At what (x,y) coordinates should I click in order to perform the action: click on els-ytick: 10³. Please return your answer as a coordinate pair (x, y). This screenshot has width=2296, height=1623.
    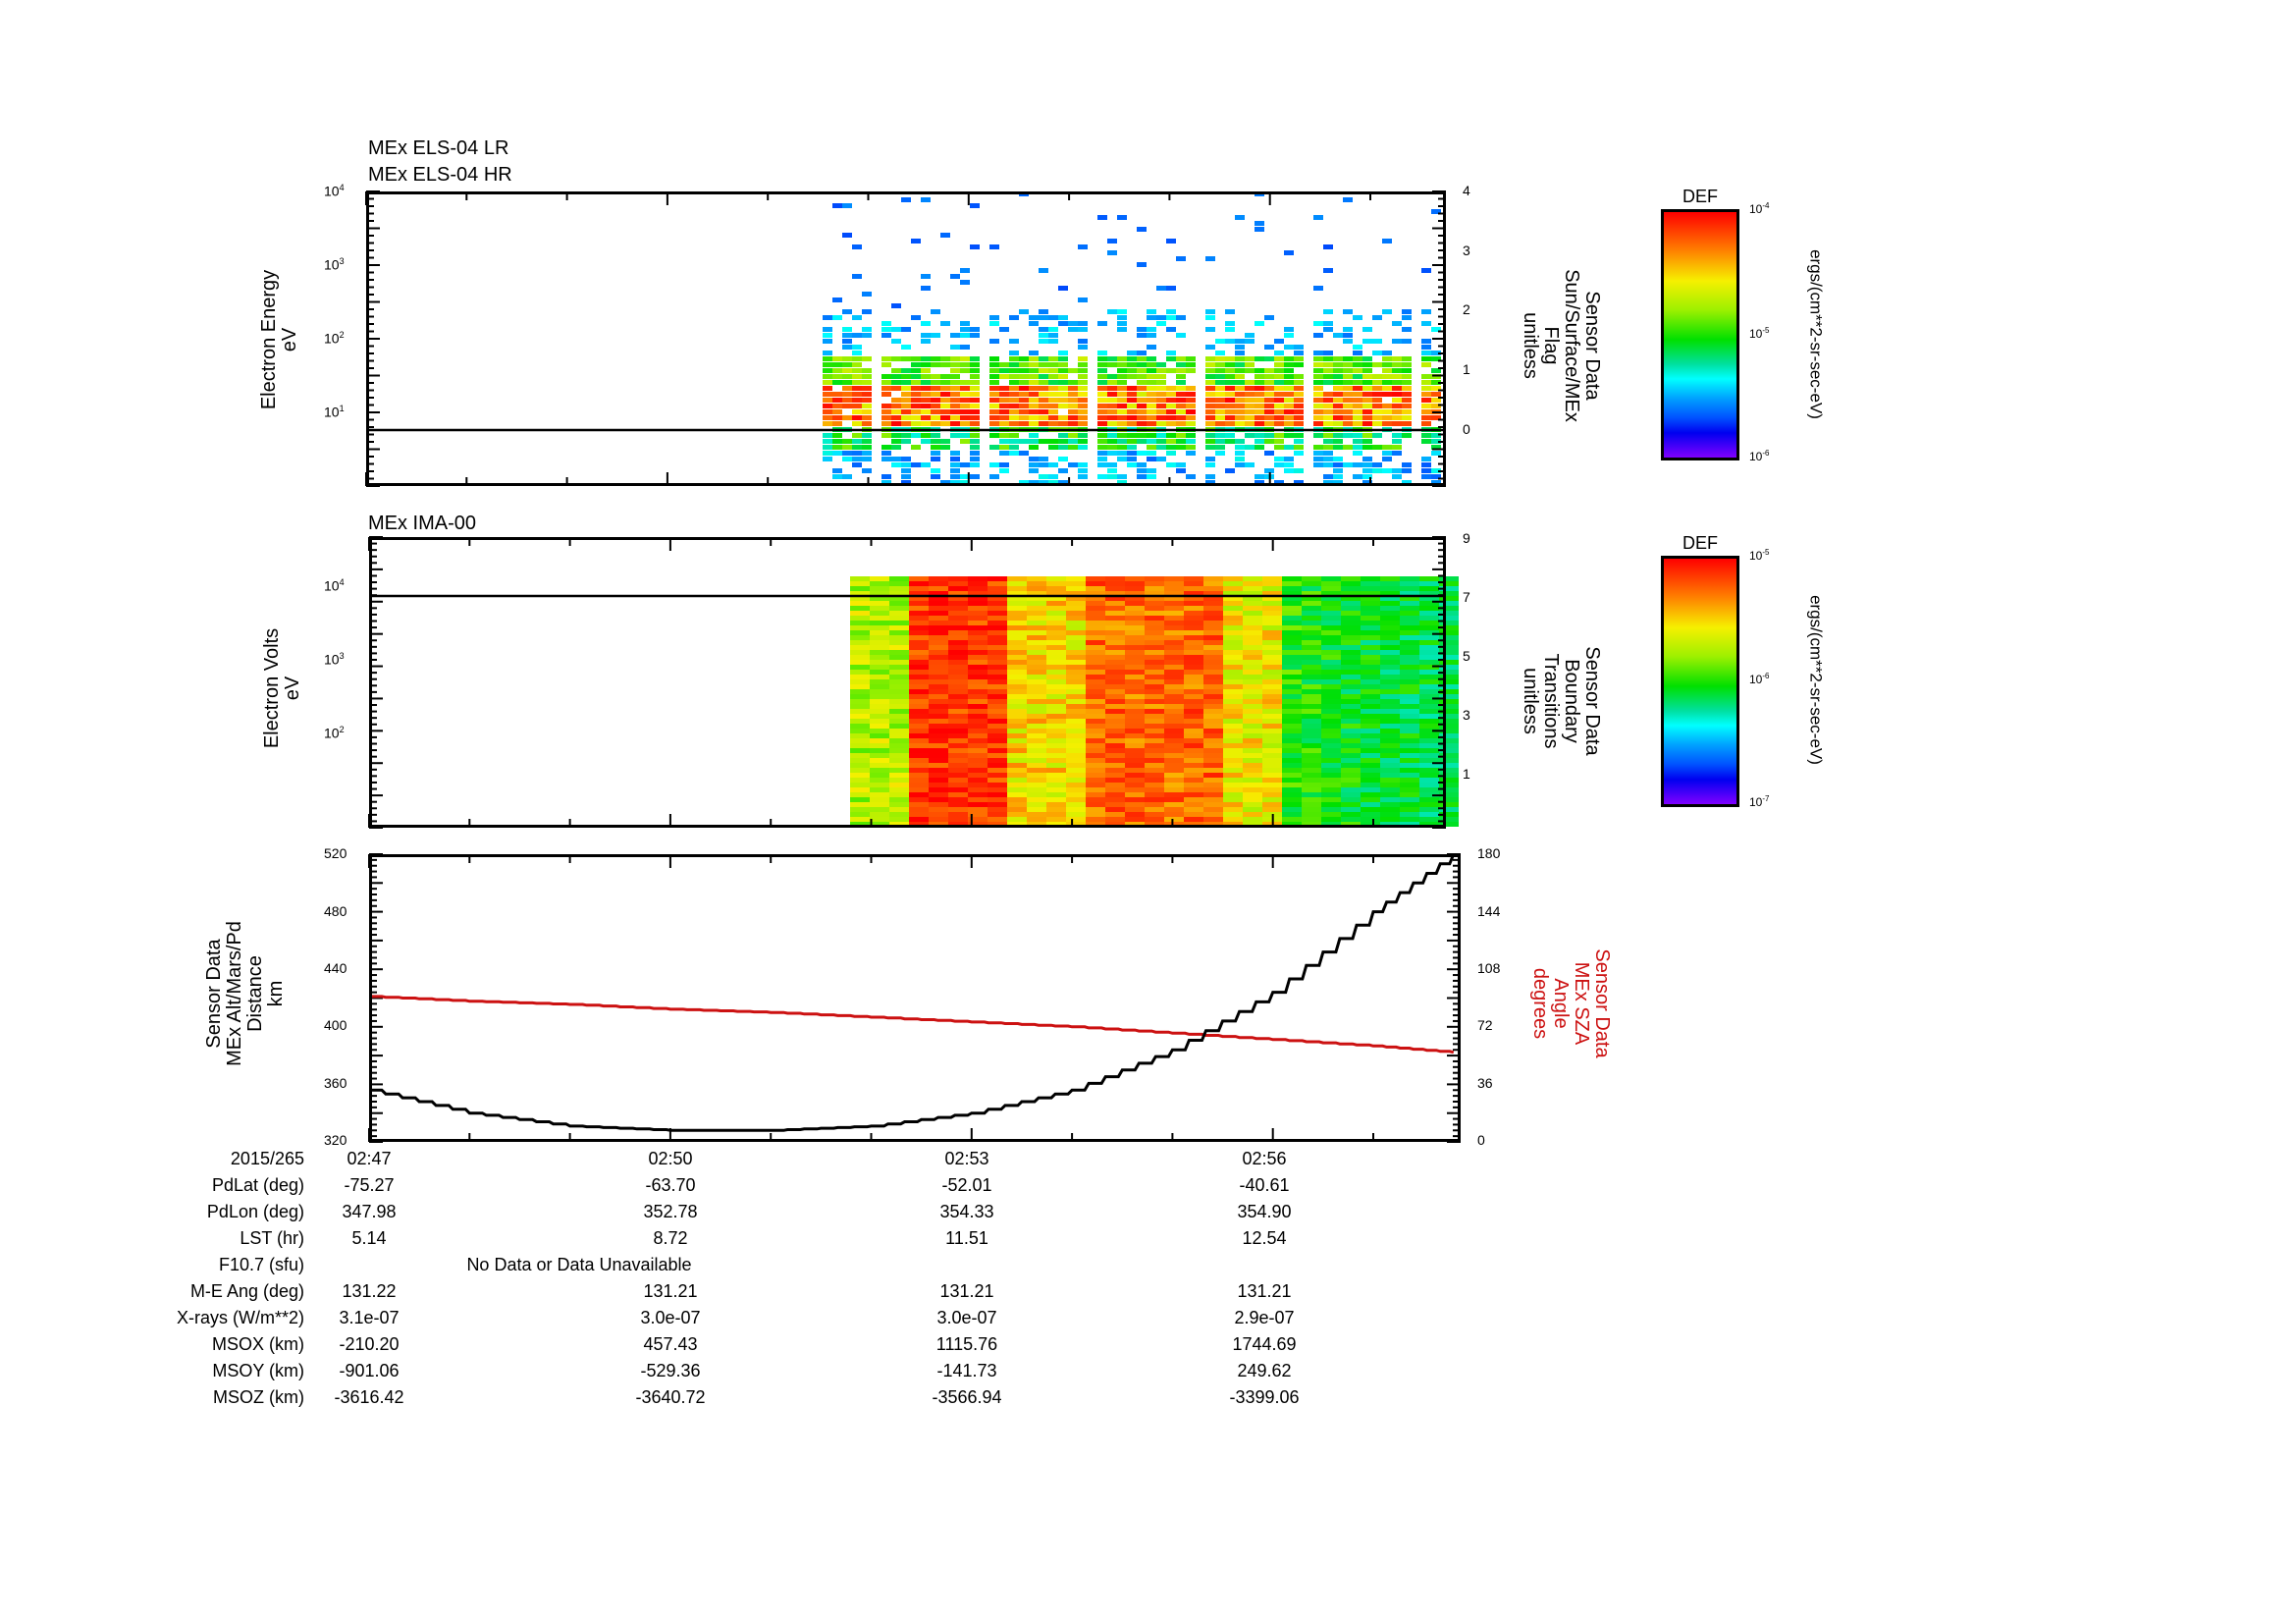
    Looking at the image, I should click on (334, 264).